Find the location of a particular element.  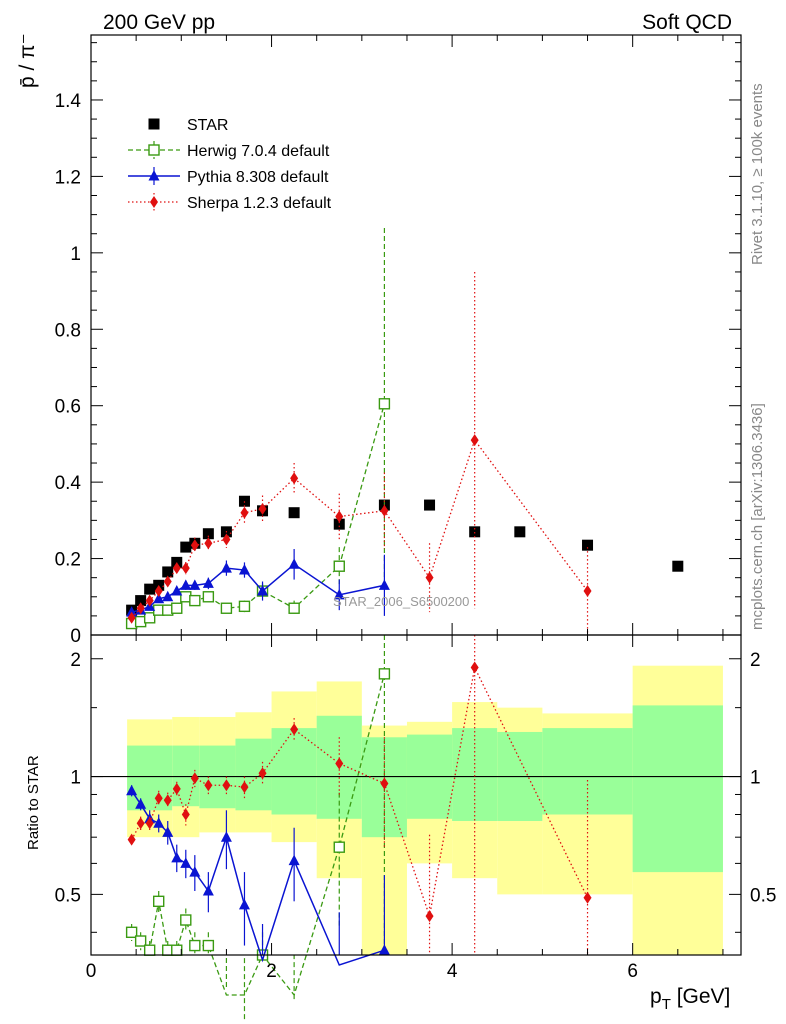

ratio-line-sherpa is located at coordinates (360, 792).